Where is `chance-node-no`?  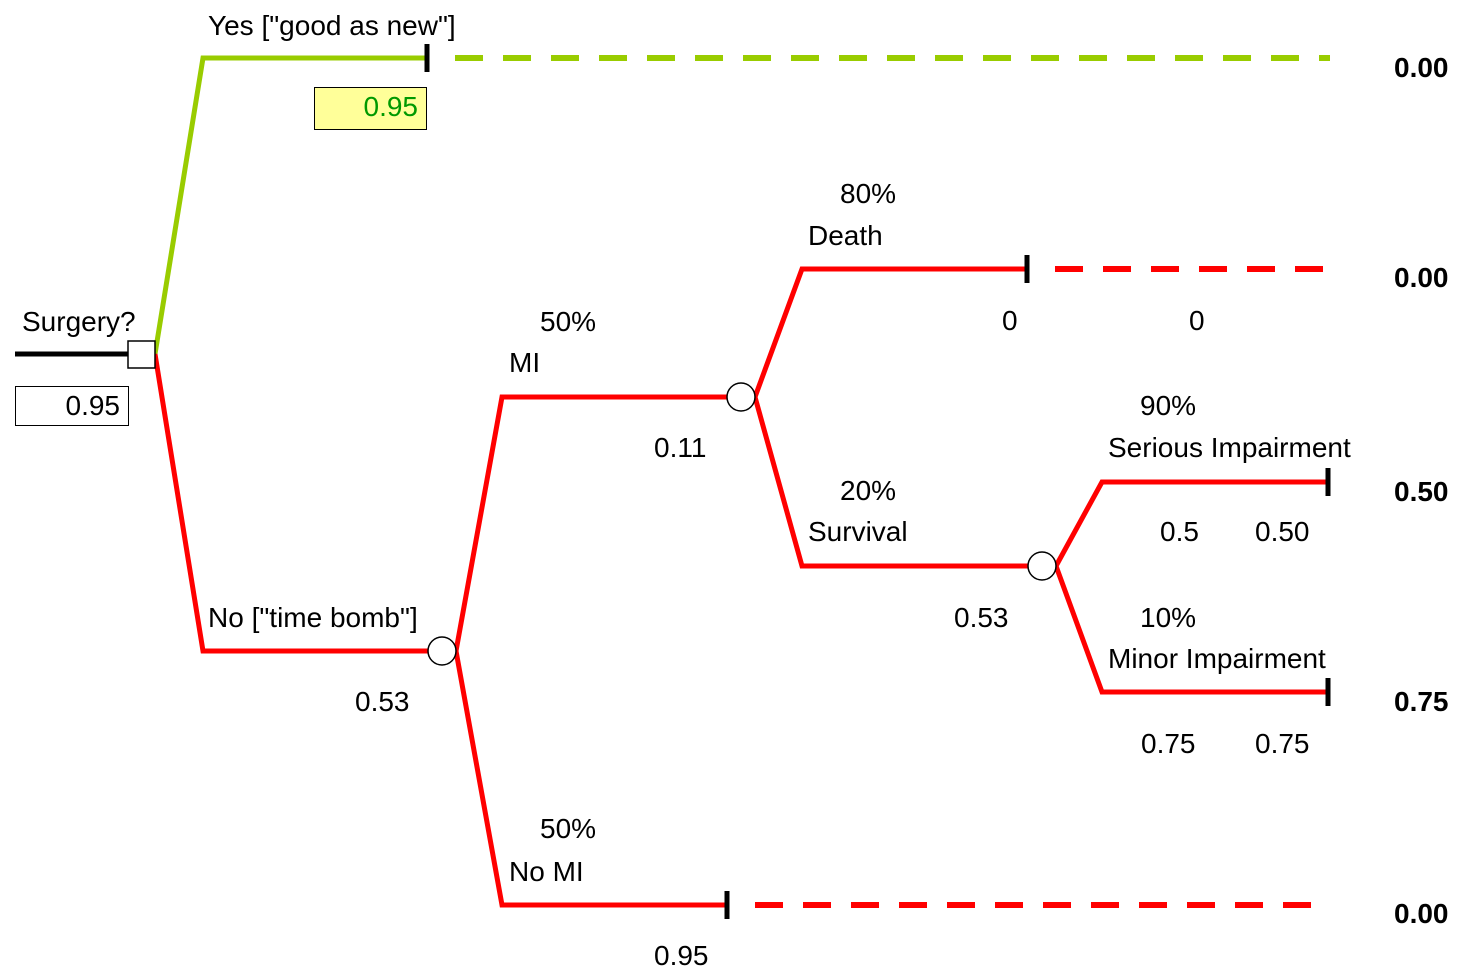
chance-node-no is located at coordinates (442, 651).